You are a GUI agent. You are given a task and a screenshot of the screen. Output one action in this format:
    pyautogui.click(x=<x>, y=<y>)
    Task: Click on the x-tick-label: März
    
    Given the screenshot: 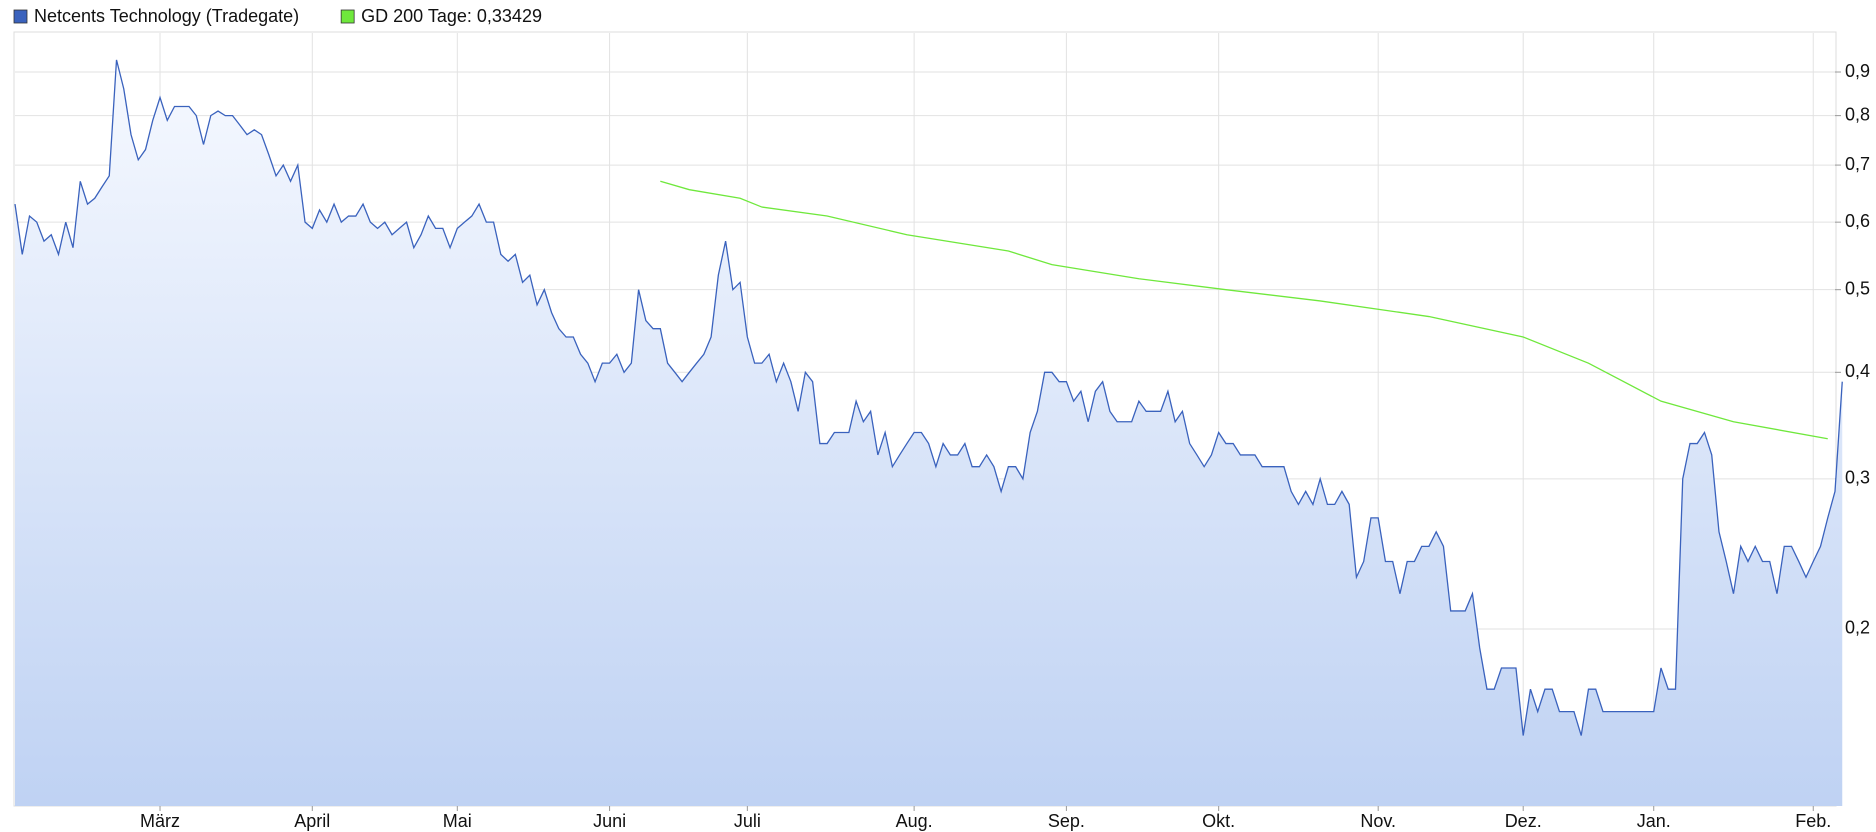 What is the action you would take?
    pyautogui.click(x=160, y=821)
    